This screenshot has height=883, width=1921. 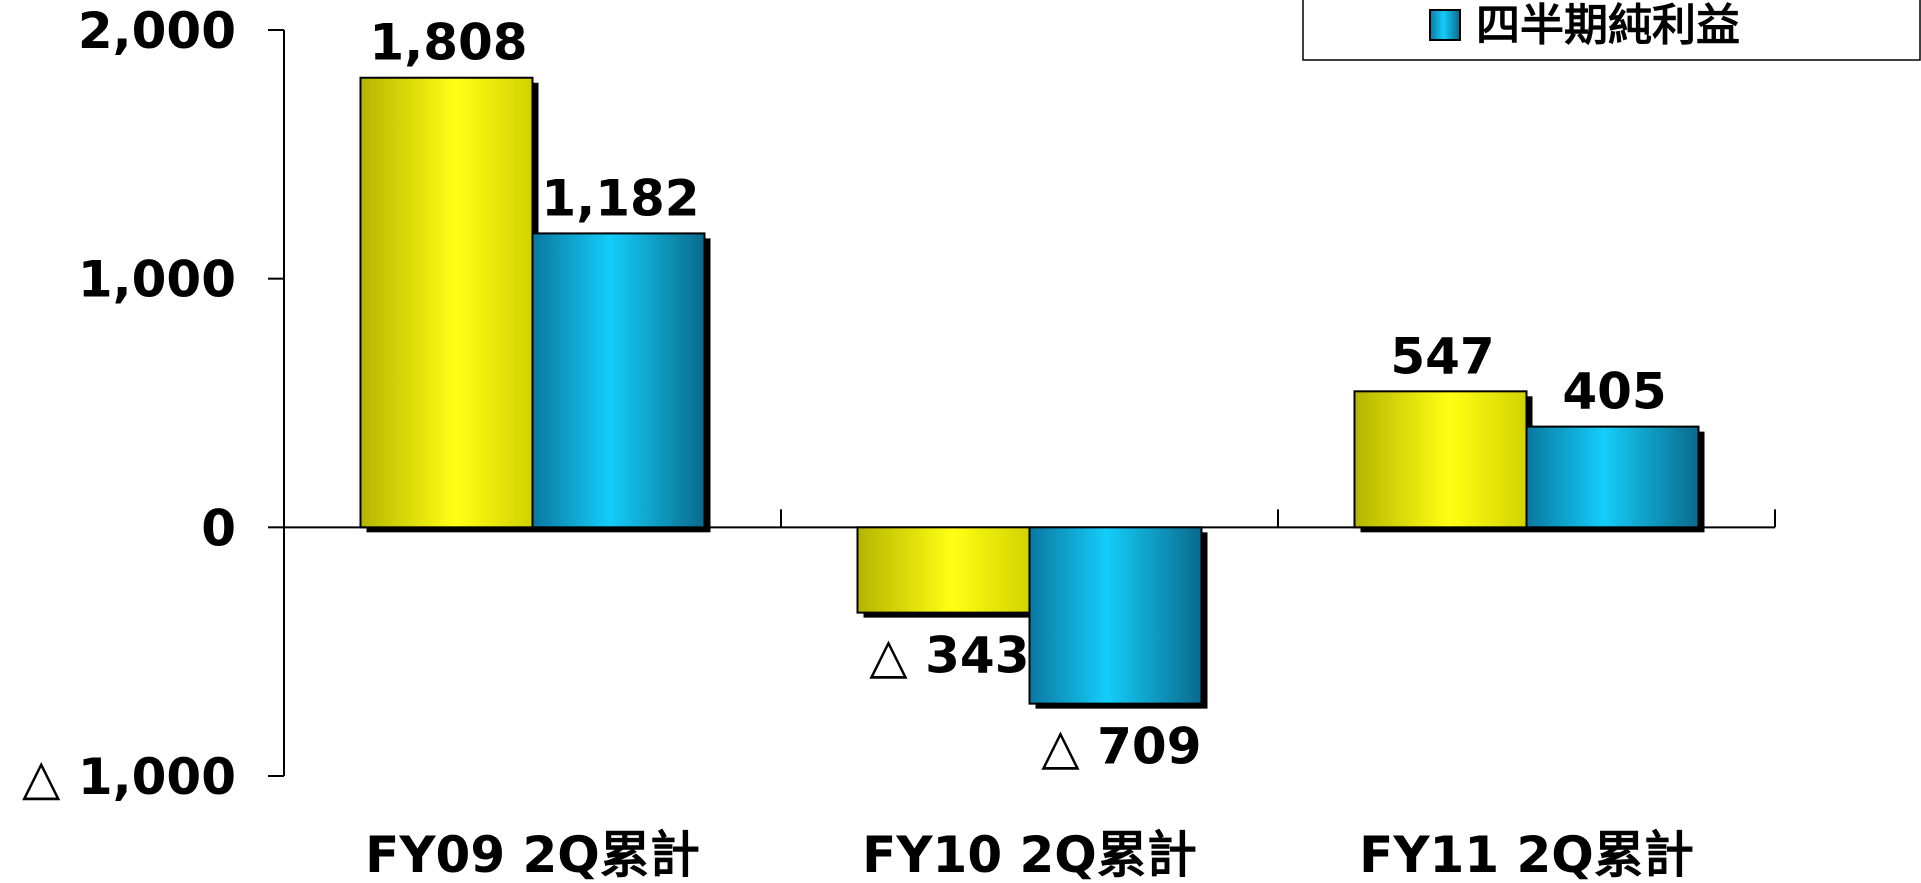 What do you see at coordinates (129, 777) in the screenshot?
I see `y-tick-label: △ 1,000` at bounding box center [129, 777].